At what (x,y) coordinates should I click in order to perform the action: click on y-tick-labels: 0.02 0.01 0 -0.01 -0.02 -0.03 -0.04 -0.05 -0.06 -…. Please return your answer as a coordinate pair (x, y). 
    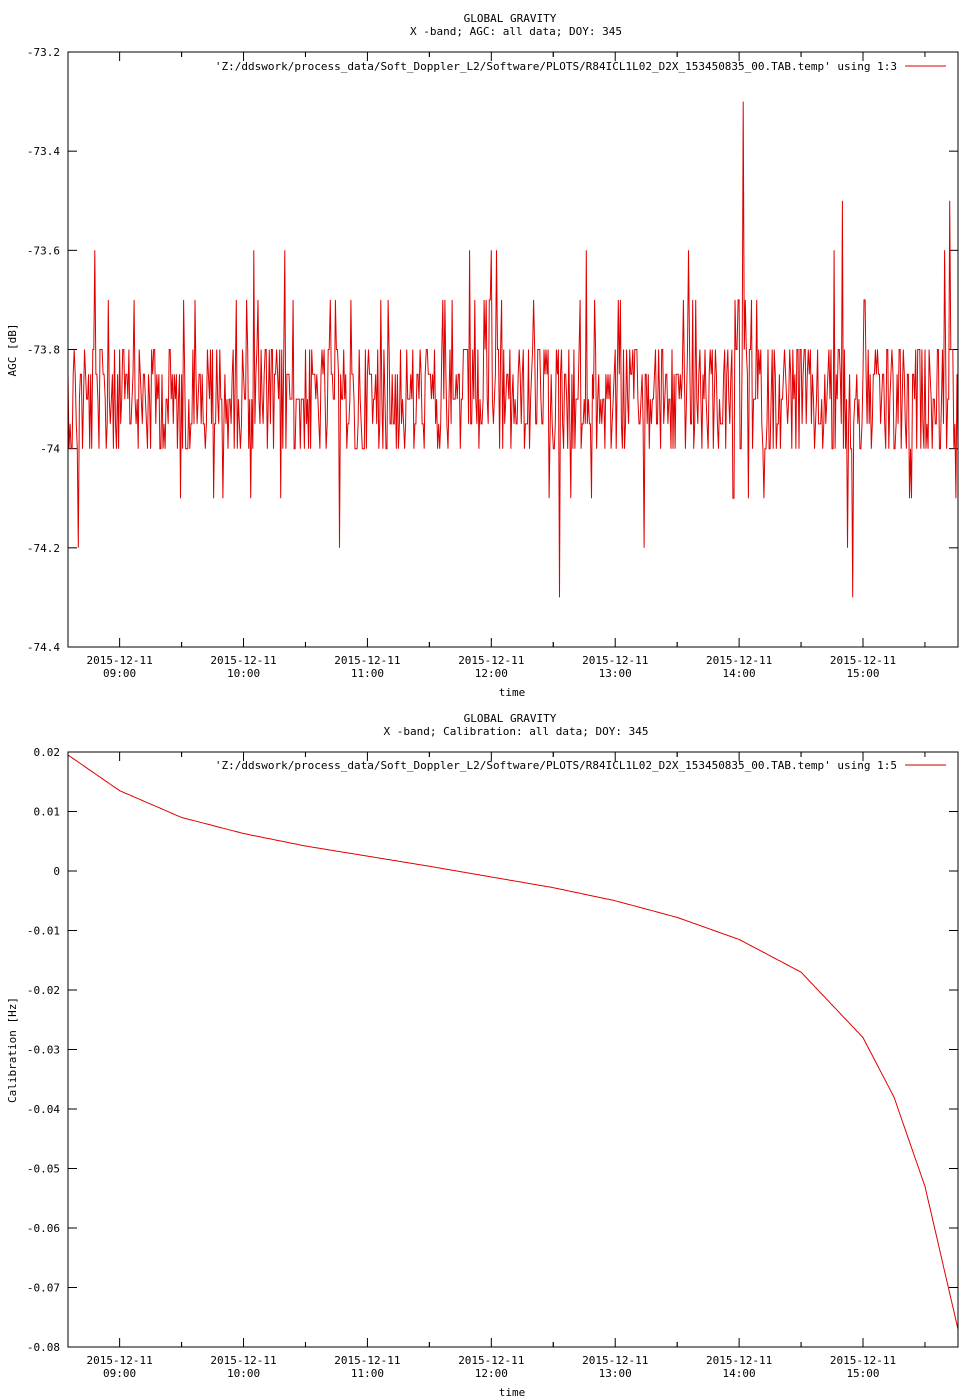
    Looking at the image, I should click on (43, 1050).